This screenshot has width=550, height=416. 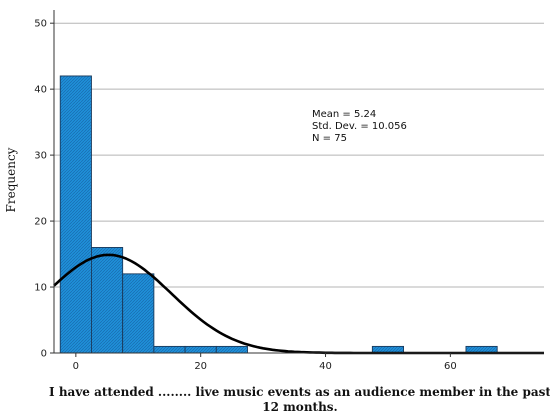 What do you see at coordinates (40, 90) in the screenshot?
I see `y-tick-label-4: 40` at bounding box center [40, 90].